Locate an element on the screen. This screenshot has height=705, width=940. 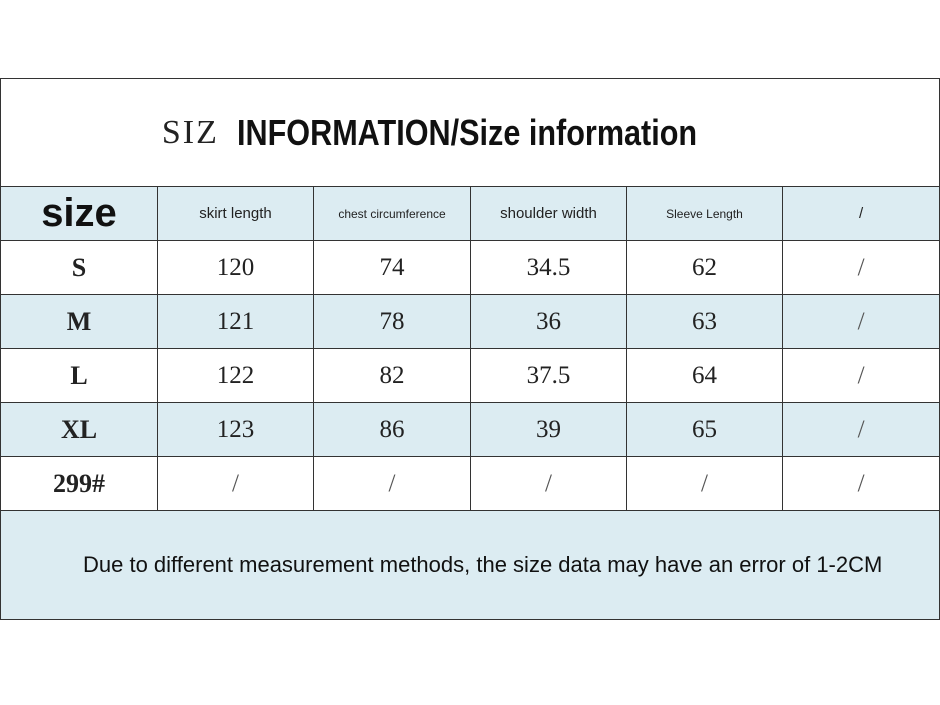
size-cell: 122 is located at coordinates (235, 375).